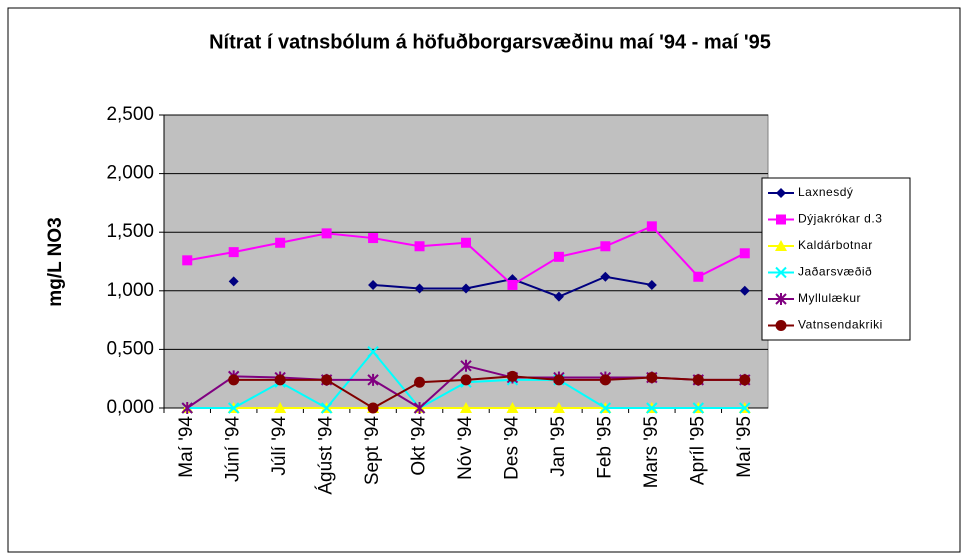 Image resolution: width=969 pixels, height=560 pixels. I want to click on legend-box, so click(836, 259).